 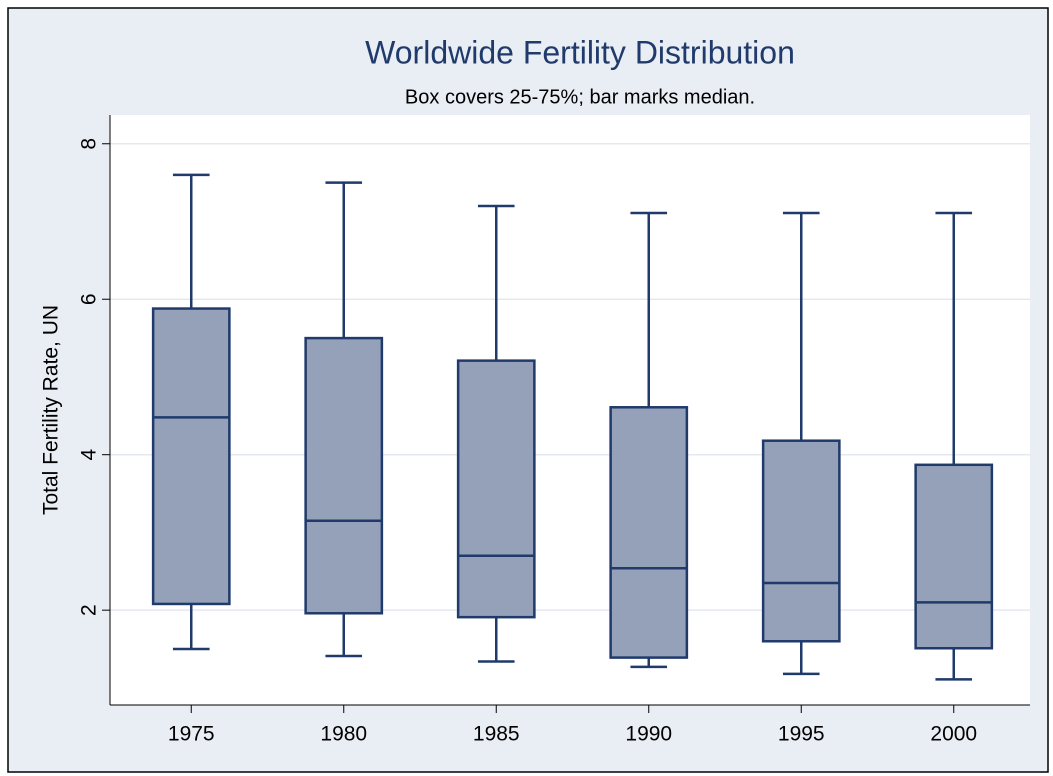 What do you see at coordinates (89, 144) in the screenshot?
I see `y-tick-label: 8` at bounding box center [89, 144].